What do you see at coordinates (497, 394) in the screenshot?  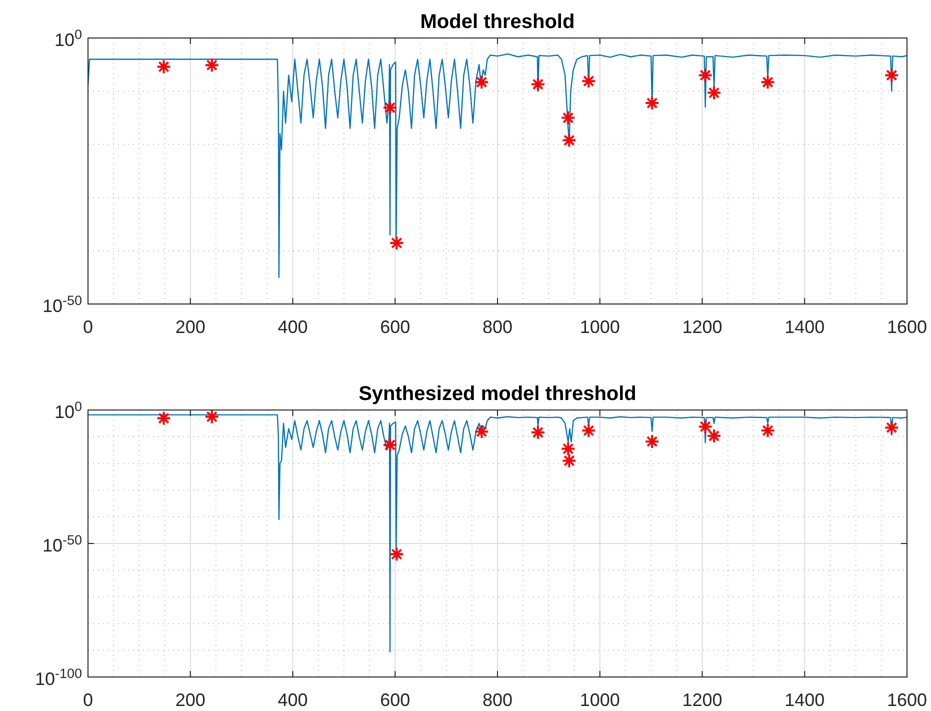 I see `chart-title: Synthesized model threshold` at bounding box center [497, 394].